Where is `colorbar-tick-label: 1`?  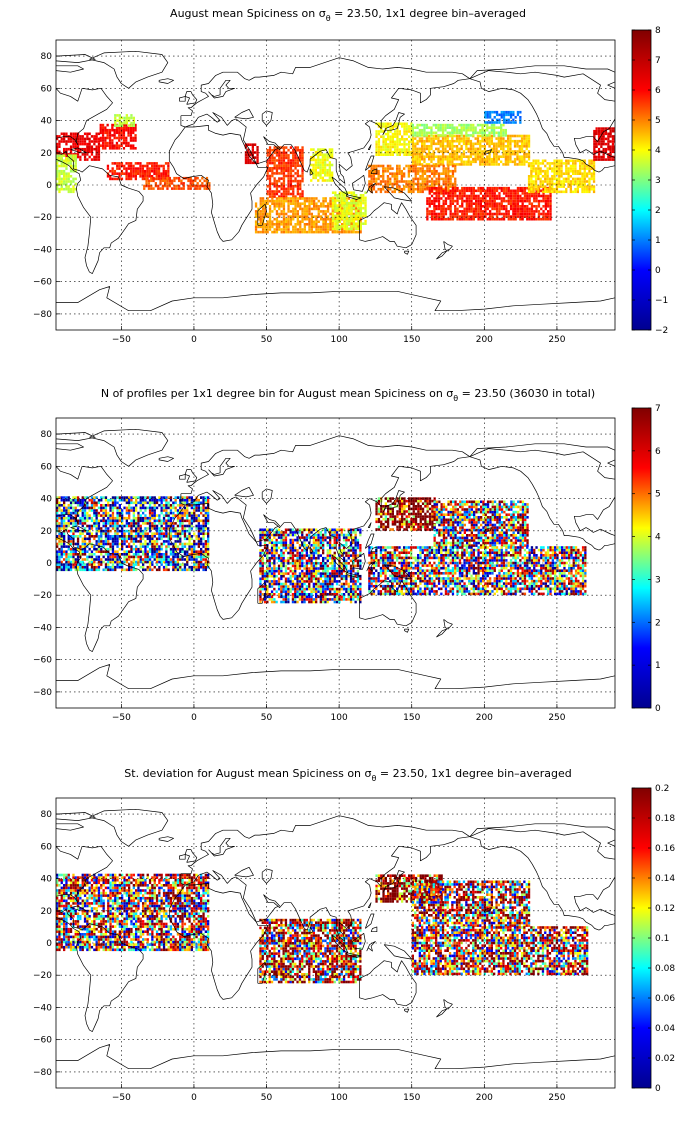
colorbar-tick-label: 1 is located at coordinates (658, 241).